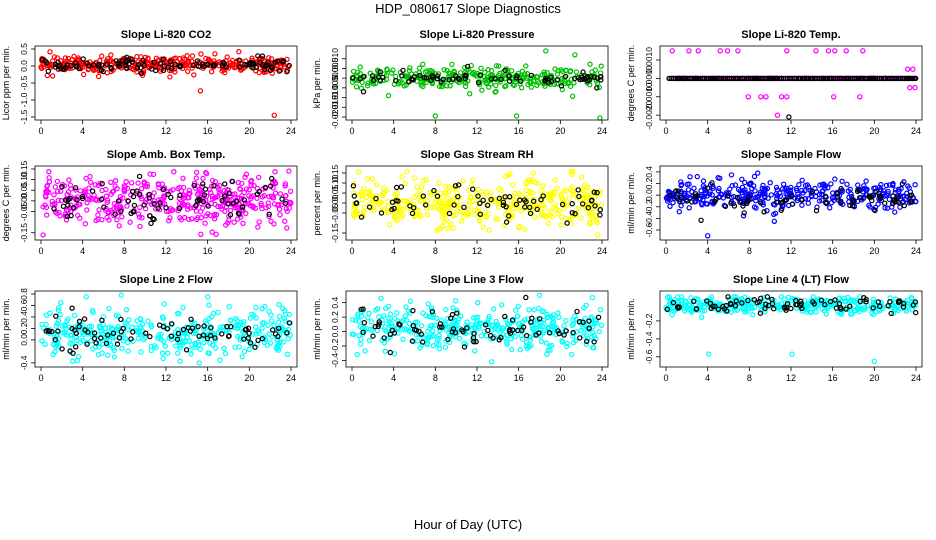 The height and width of the screenshot is (540, 936). I want to click on y-tick-label: -0.4, so click(24, 362).